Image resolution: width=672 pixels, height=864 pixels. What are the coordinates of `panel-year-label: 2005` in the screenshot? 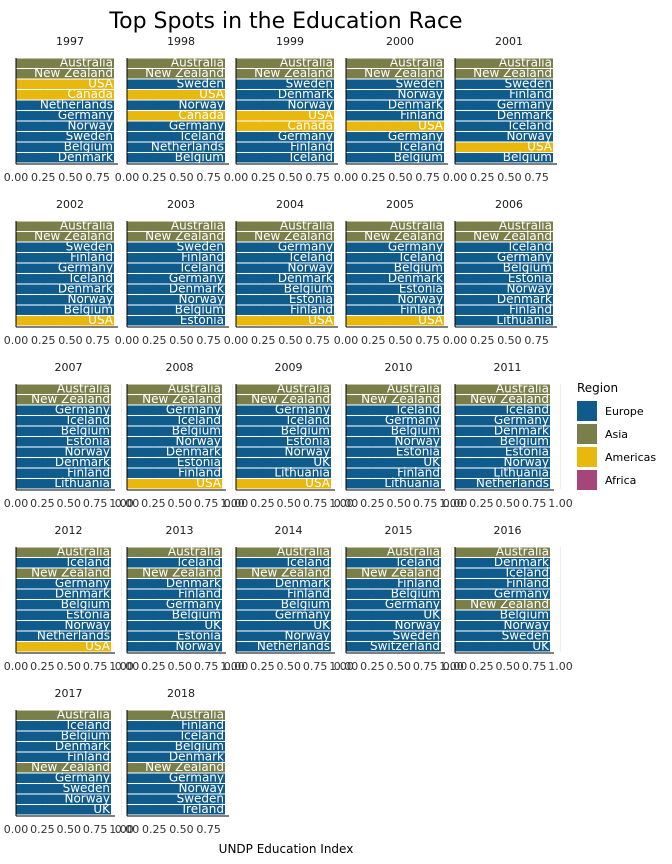 It's located at (400, 204).